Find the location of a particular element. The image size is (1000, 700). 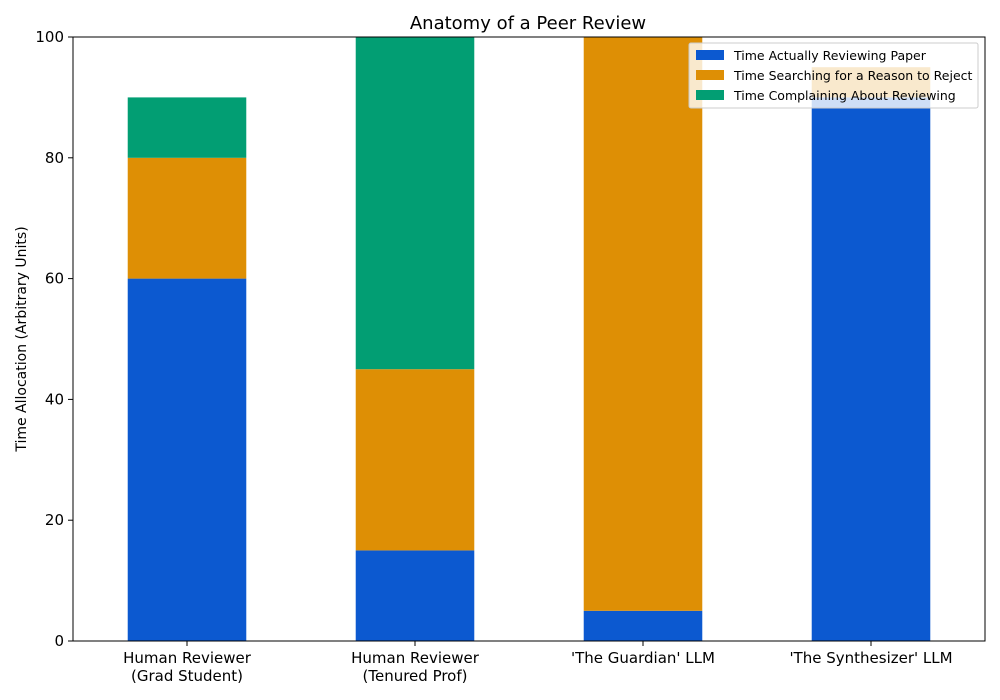

y-tick-label-1: 20 is located at coordinates (54, 520).